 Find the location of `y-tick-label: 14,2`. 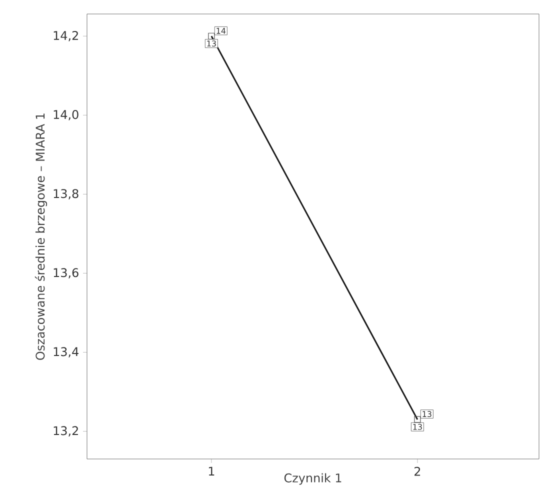

y-tick-label: 14,2 is located at coordinates (66, 36).